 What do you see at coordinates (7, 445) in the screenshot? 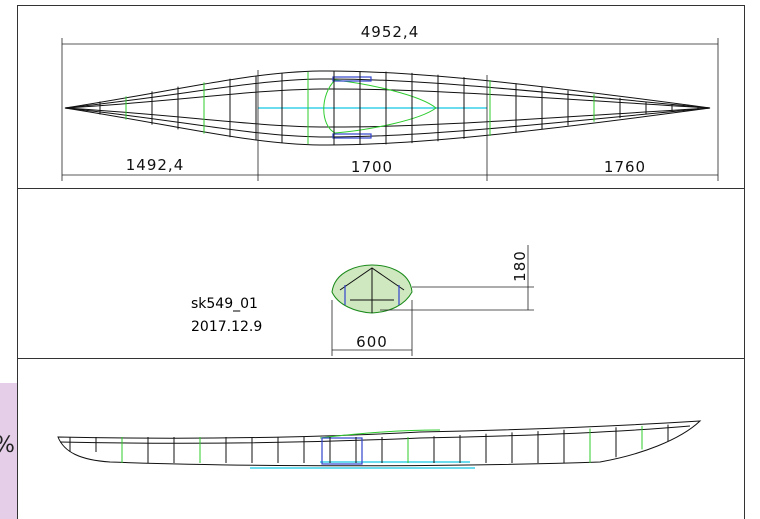
I see `side-tab-label: %` at bounding box center [7, 445].